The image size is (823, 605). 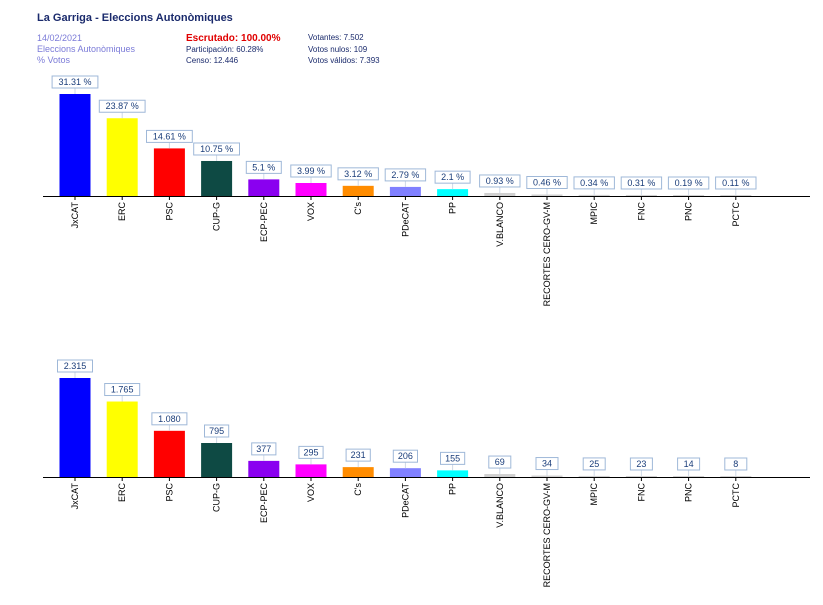 What do you see at coordinates (217, 460) in the screenshot?
I see `votes-bar-cup-g` at bounding box center [217, 460].